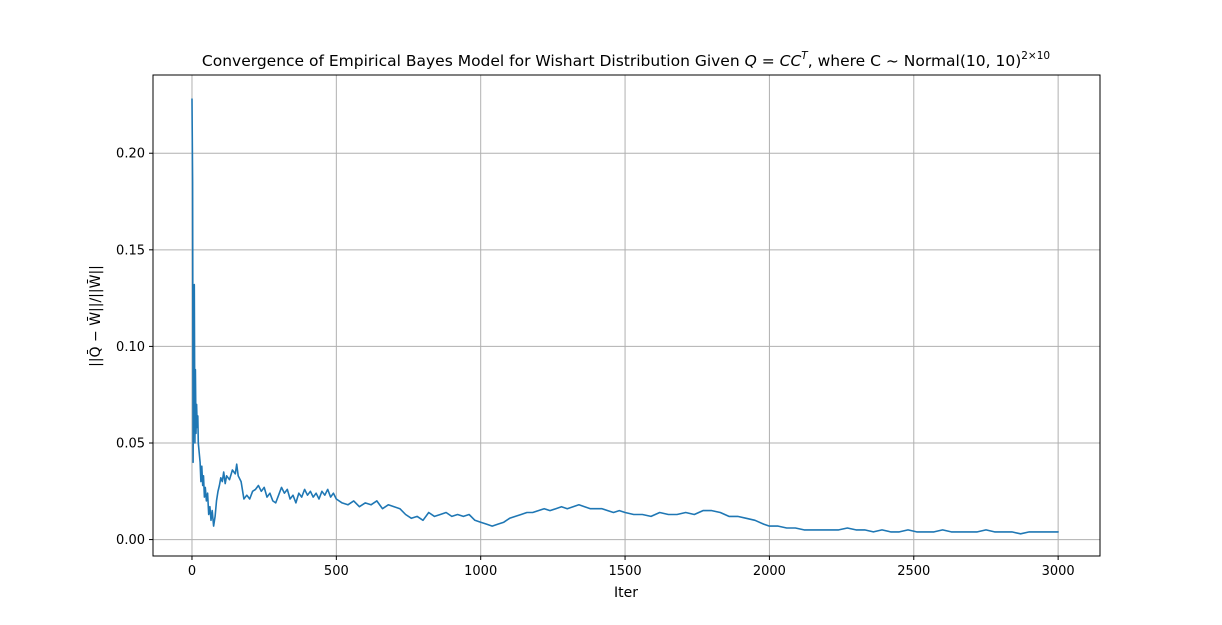 Image resolution: width=1222 pixels, height=625 pixels. What do you see at coordinates (130, 540) in the screenshot?
I see `y-tick-label: 0.00` at bounding box center [130, 540].